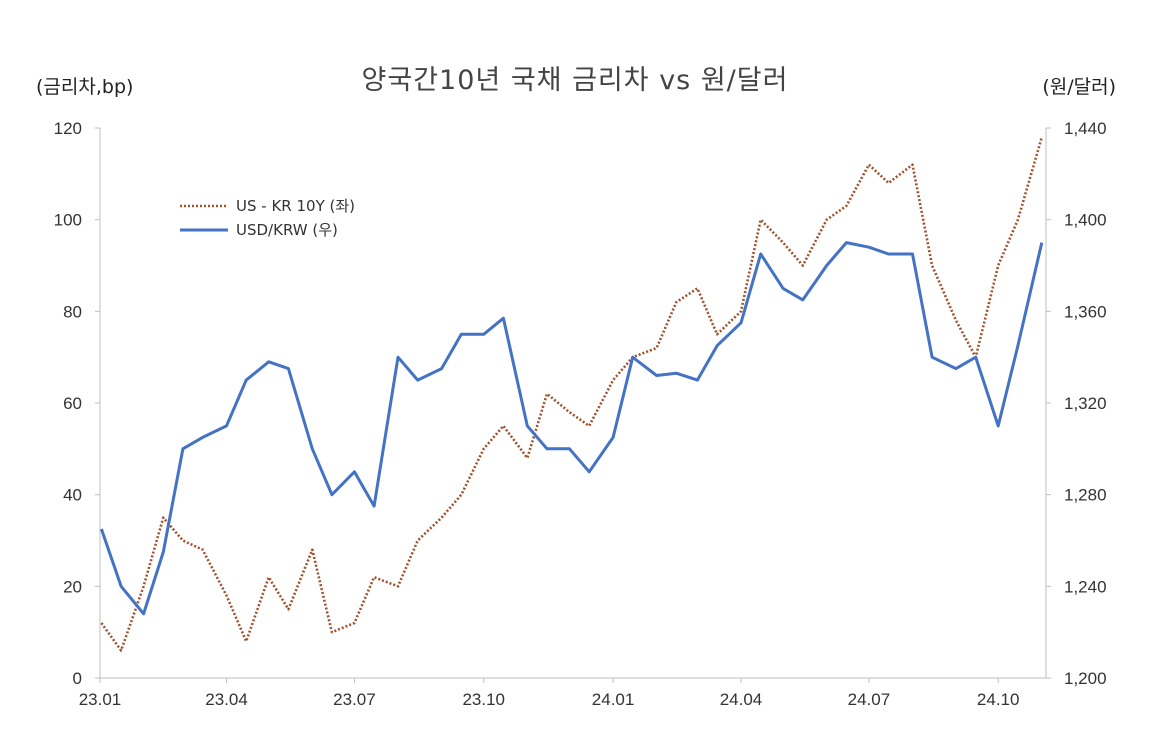  Describe the element at coordinates (741, 699) in the screenshot. I see `x-tick-label: 24.04` at that location.